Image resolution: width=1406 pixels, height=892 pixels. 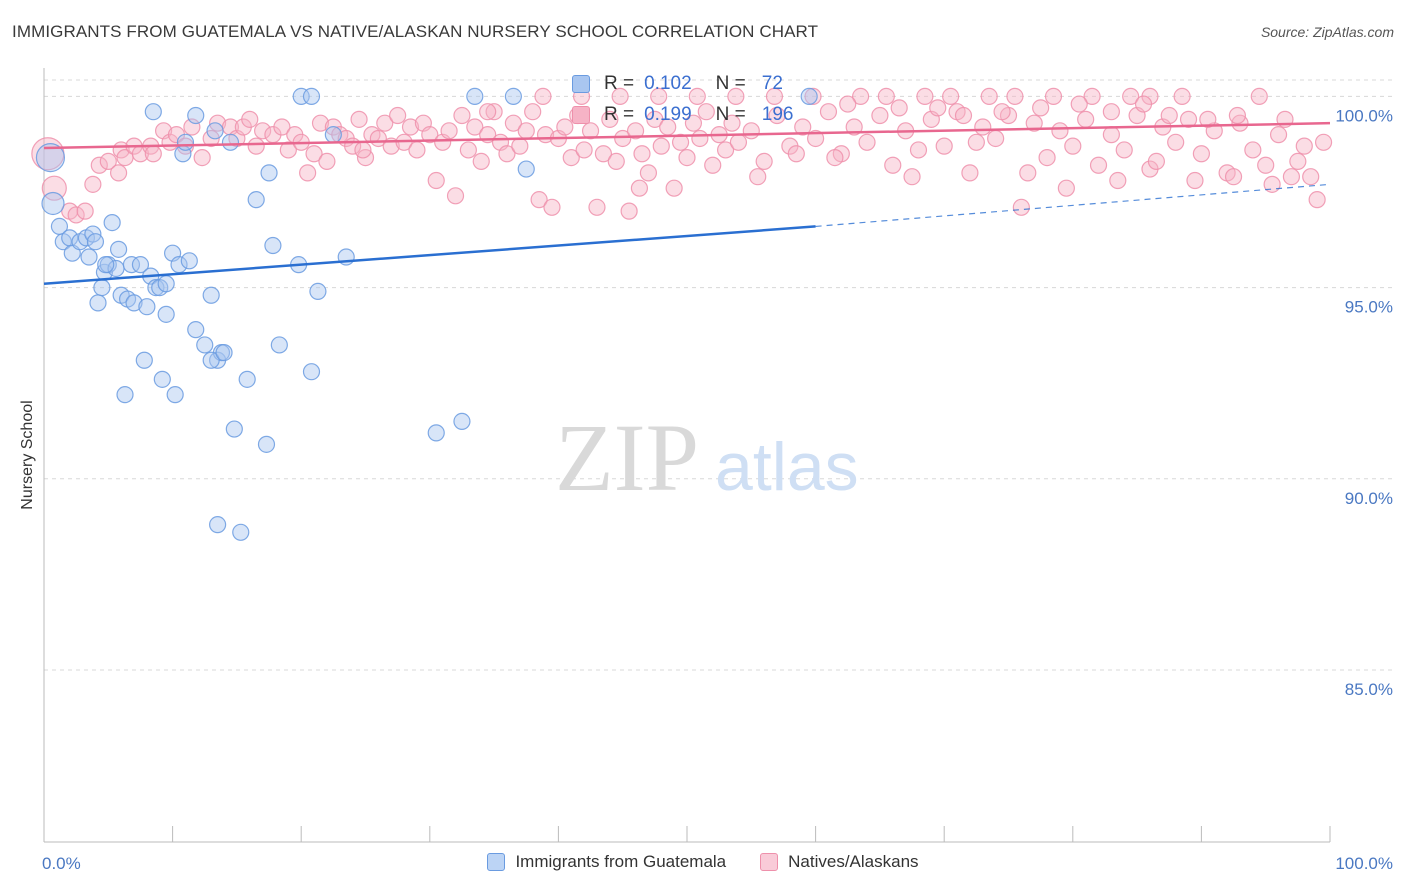 What do you see at coordinates (1364, 115) in the screenshot?
I see `y-tick-label: 100.0%` at bounding box center [1364, 115].